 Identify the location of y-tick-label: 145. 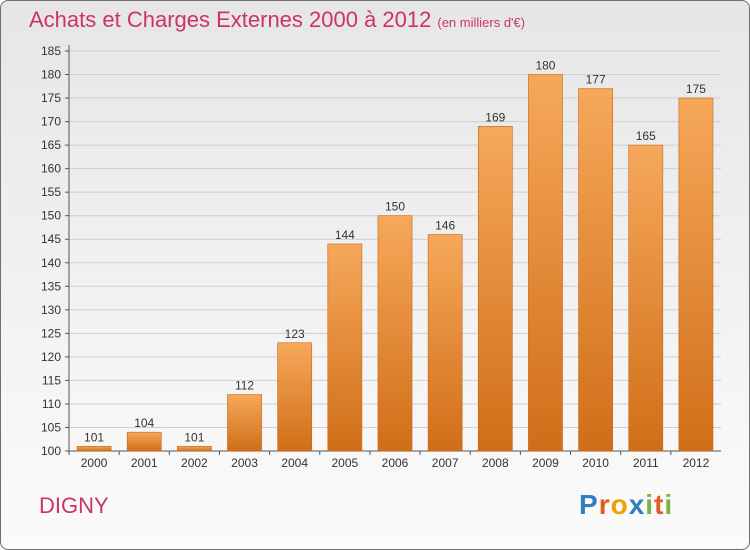
(51, 239).